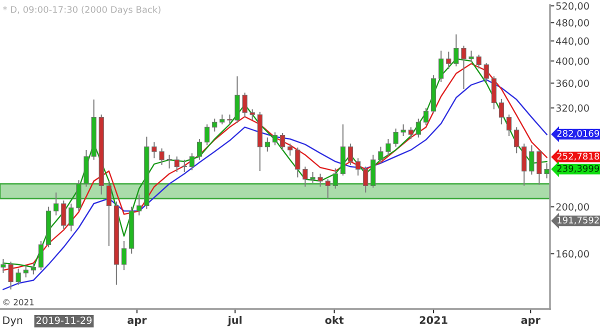 The image size is (600, 328). Describe the element at coordinates (81, 10) in the screenshot. I see `chart-title: * D, 09:00-17:30 (2000 Days Back)` at that location.